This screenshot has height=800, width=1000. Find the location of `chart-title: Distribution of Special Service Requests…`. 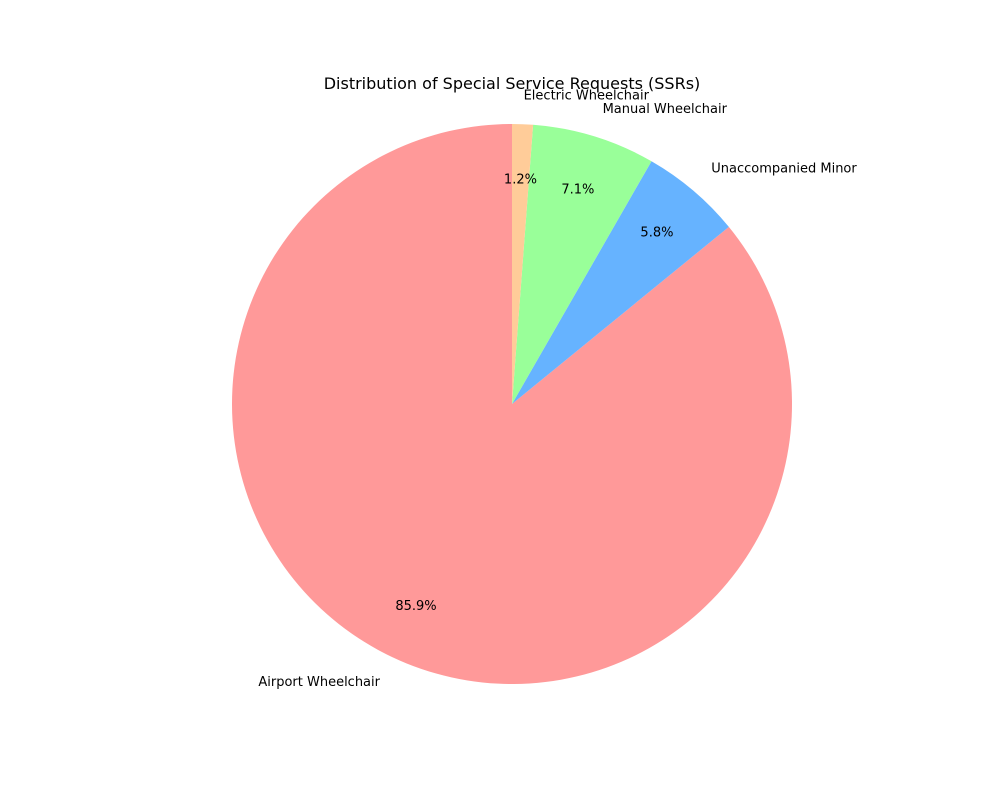

chart-title: Distribution of Special Service Requests… is located at coordinates (512, 83).